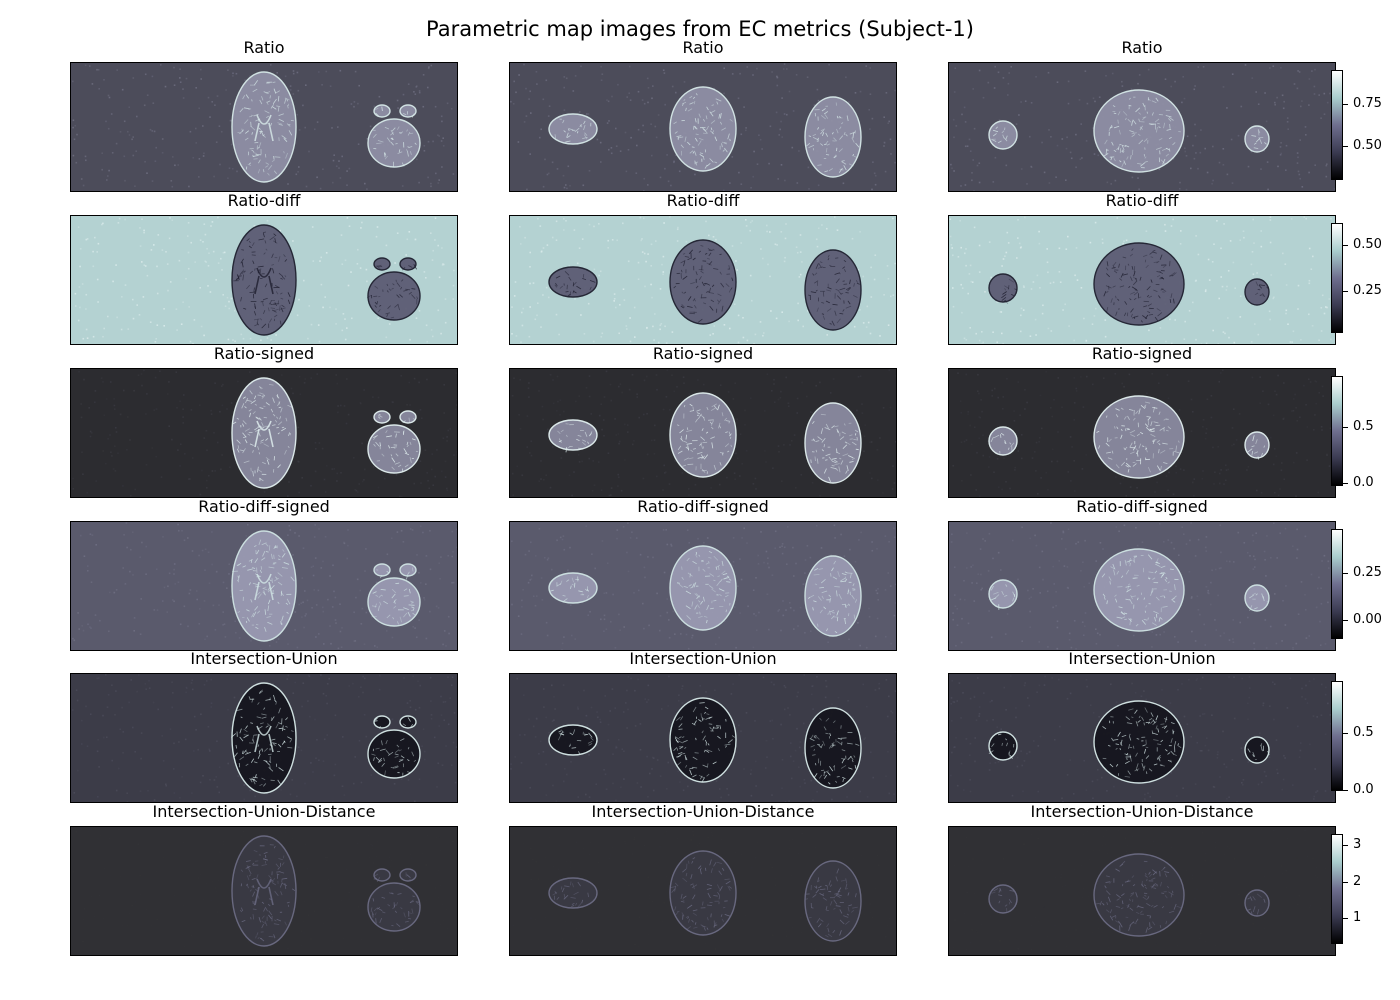  What do you see at coordinates (1367, 244) in the screenshot?
I see `colorbar-tick-label: 0.50` at bounding box center [1367, 244].